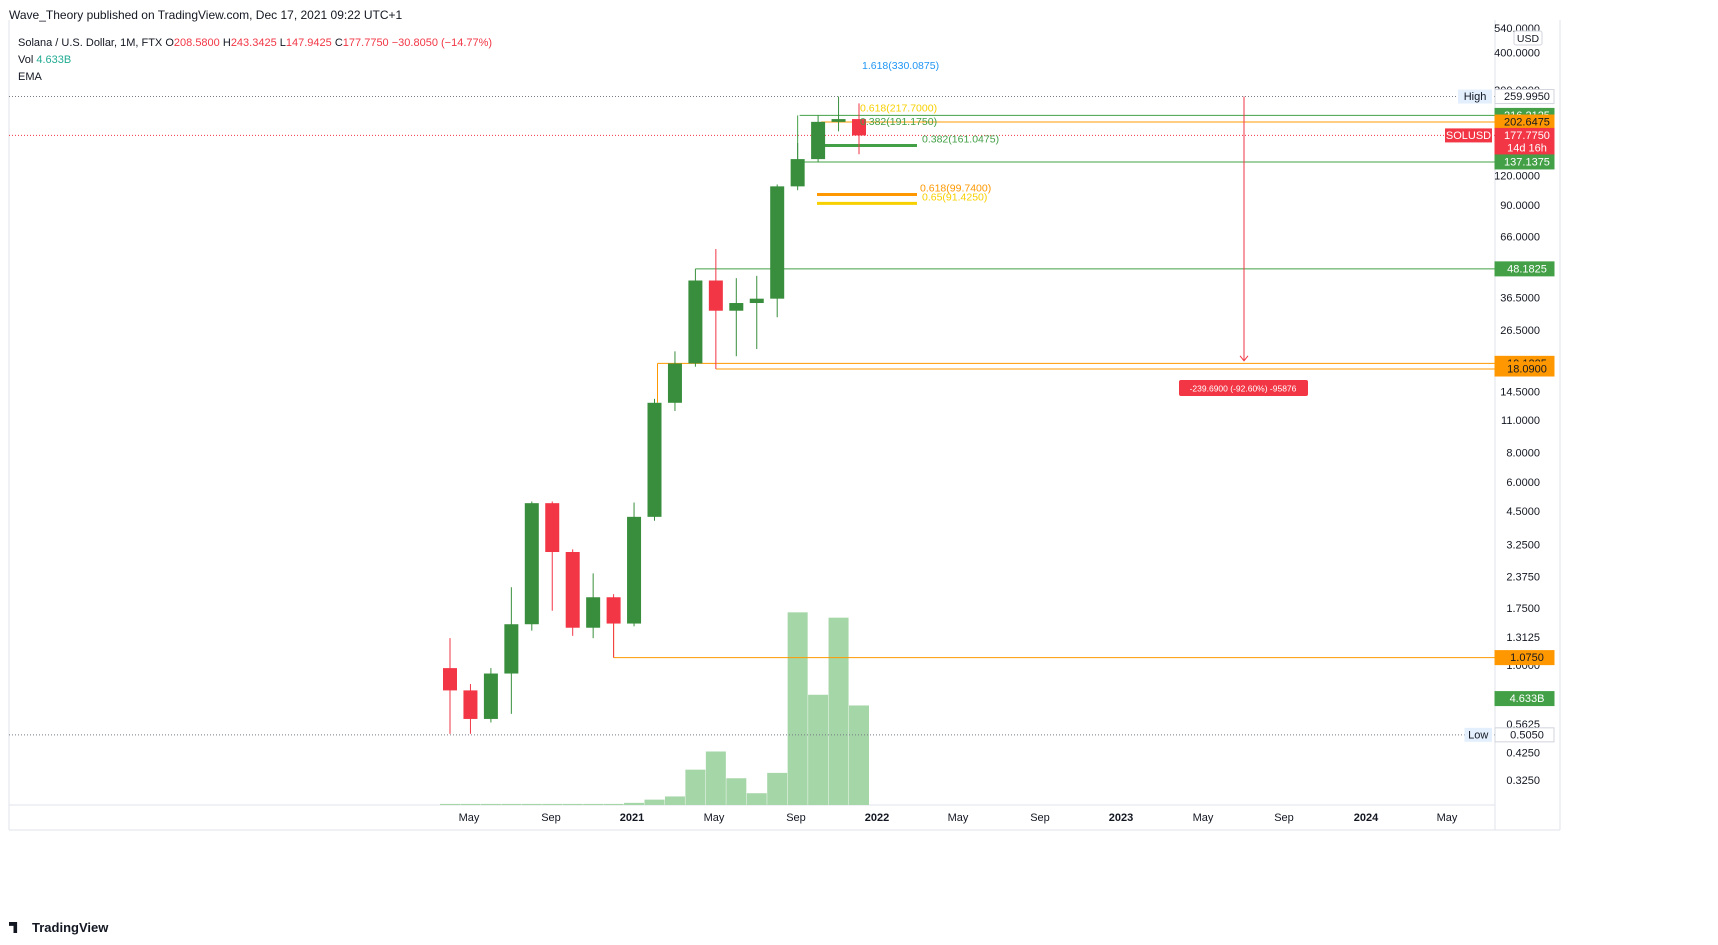 This screenshot has width=1718, height=945. What do you see at coordinates (900, 66) in the screenshot?
I see `fib-label: 1.618(330.0875)` at bounding box center [900, 66].